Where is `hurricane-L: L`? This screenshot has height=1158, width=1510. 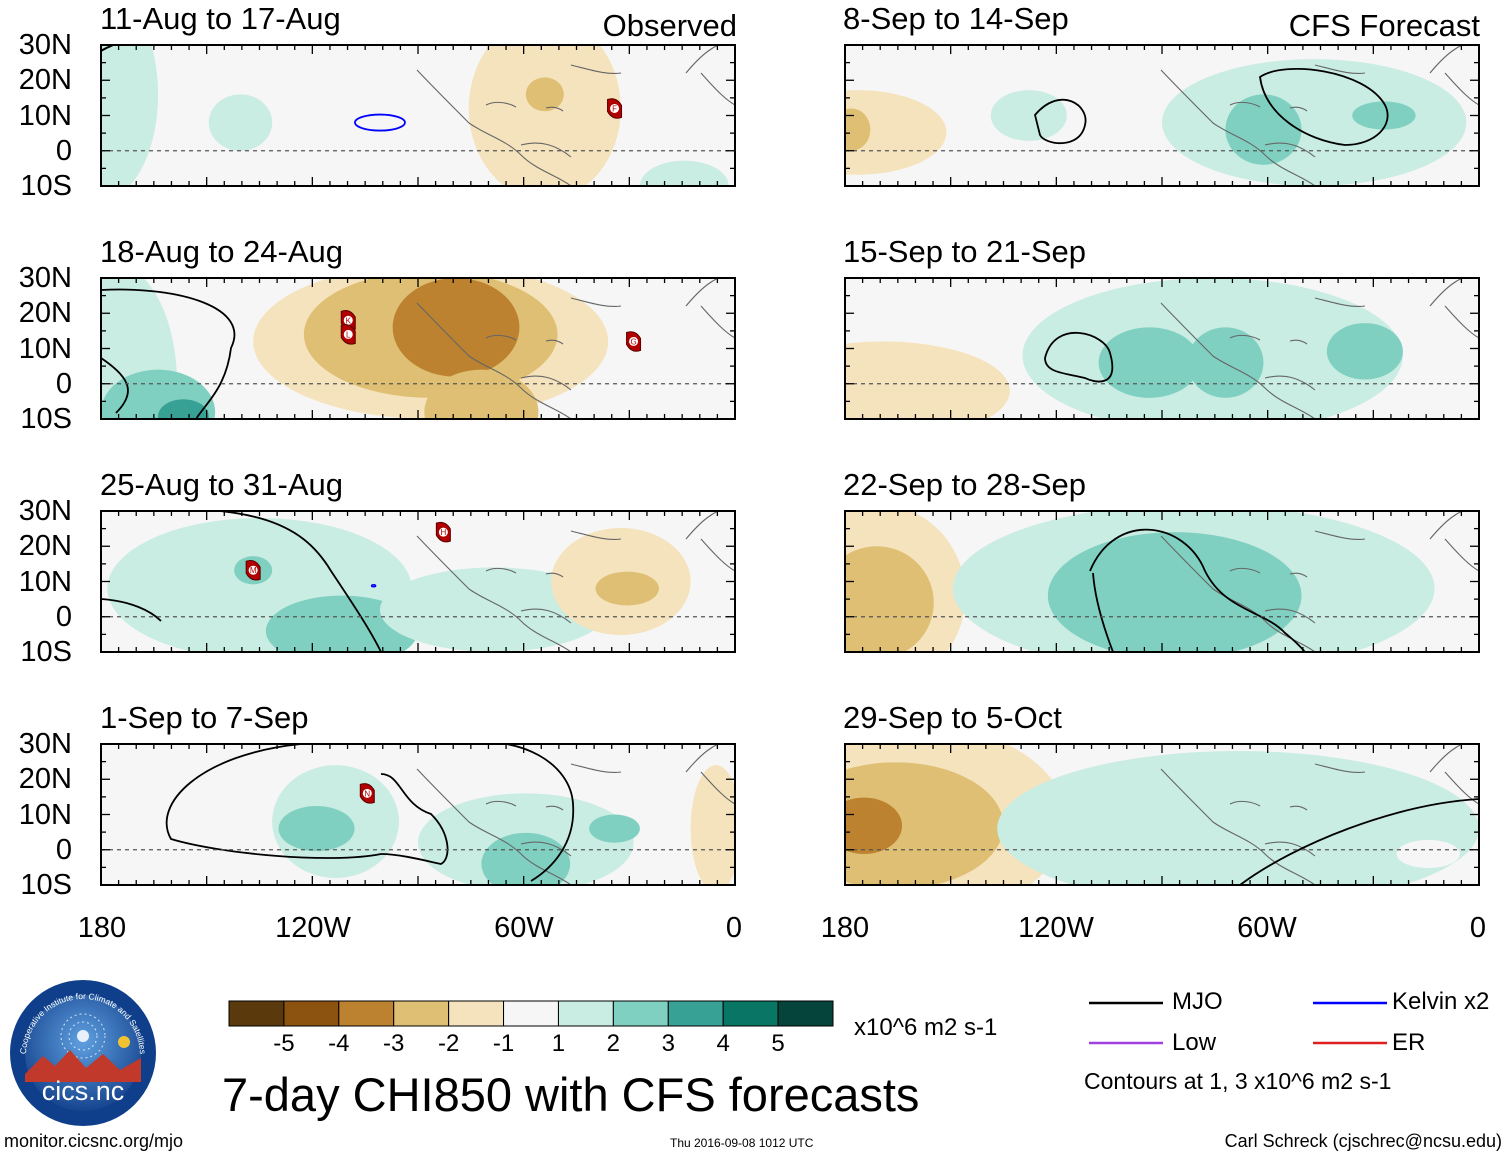 hurricane-L: L is located at coordinates (348, 334).